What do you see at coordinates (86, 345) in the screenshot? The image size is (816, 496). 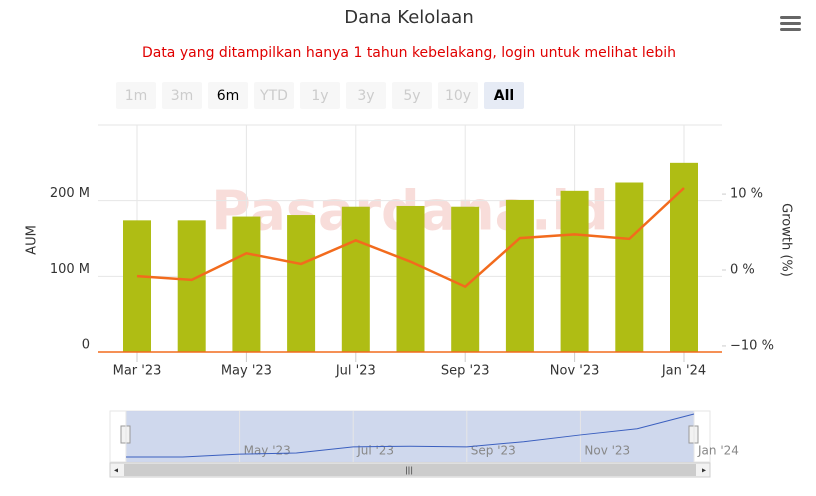 I see `y-tick-label: 0` at bounding box center [86, 345].